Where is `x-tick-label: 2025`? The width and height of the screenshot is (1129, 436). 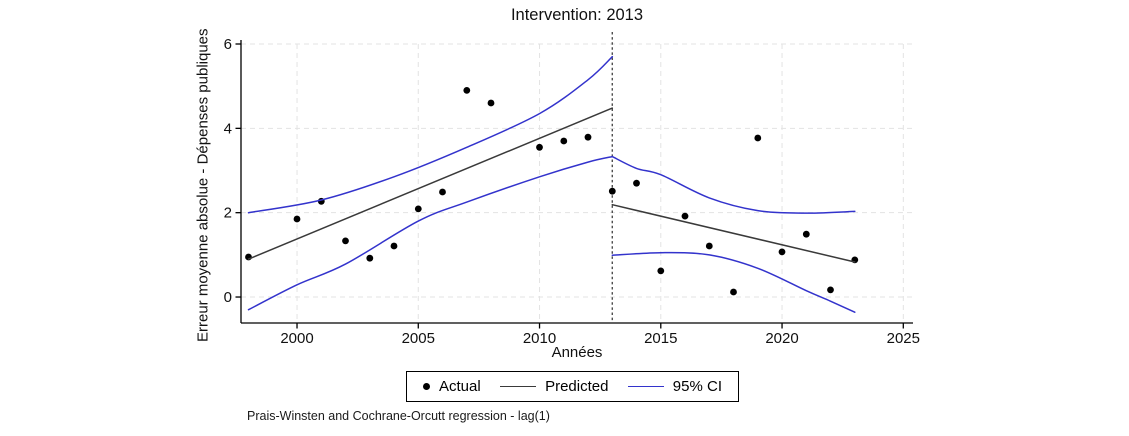
x-tick-label: 2025 is located at coordinates (903, 338).